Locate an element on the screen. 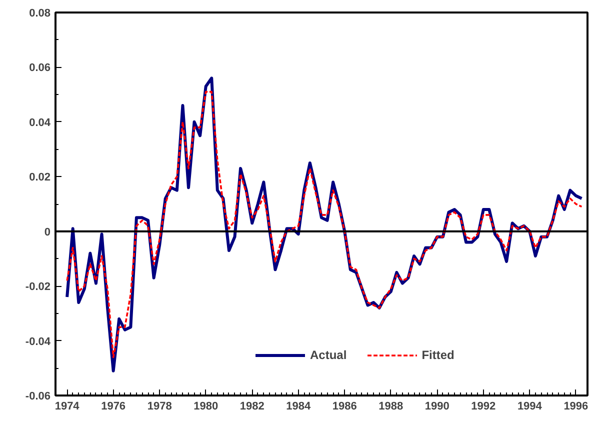 Image resolution: width=595 pixels, height=423 pixels. y-tick-label: 0.08 is located at coordinates (40, 14).